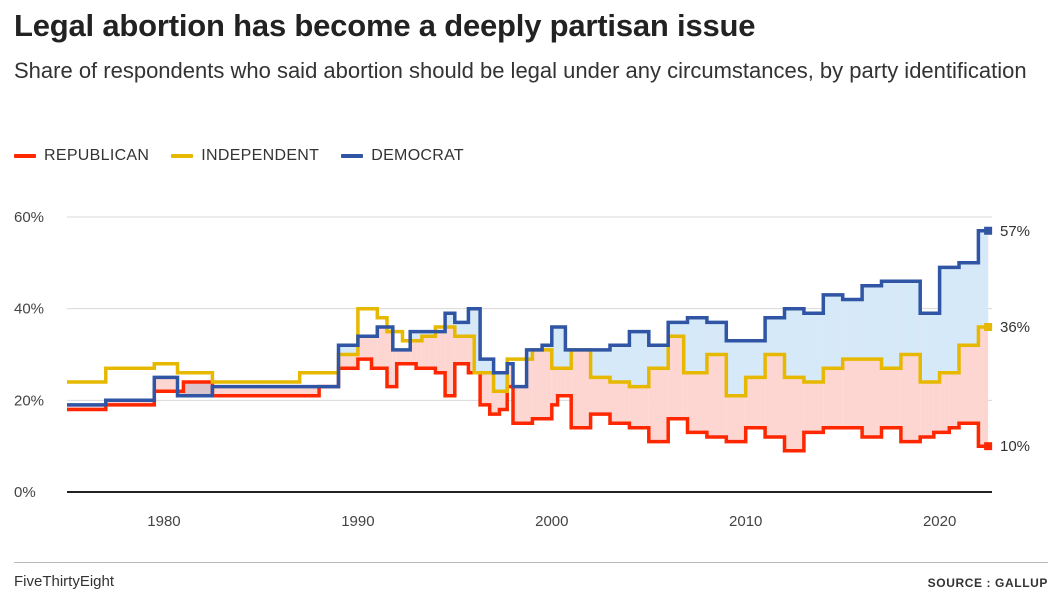  I want to click on end-marker-democrat, so click(988, 230).